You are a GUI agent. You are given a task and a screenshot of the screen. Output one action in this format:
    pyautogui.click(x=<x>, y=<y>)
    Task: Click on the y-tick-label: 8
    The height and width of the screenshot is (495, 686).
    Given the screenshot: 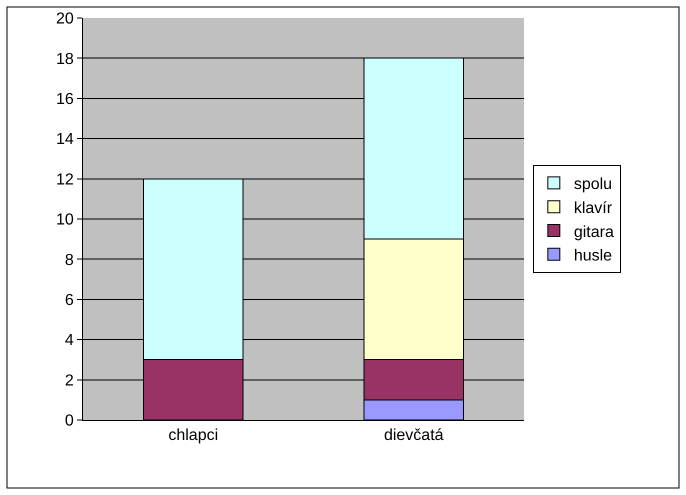 What is the action you would take?
    pyautogui.click(x=69, y=260)
    